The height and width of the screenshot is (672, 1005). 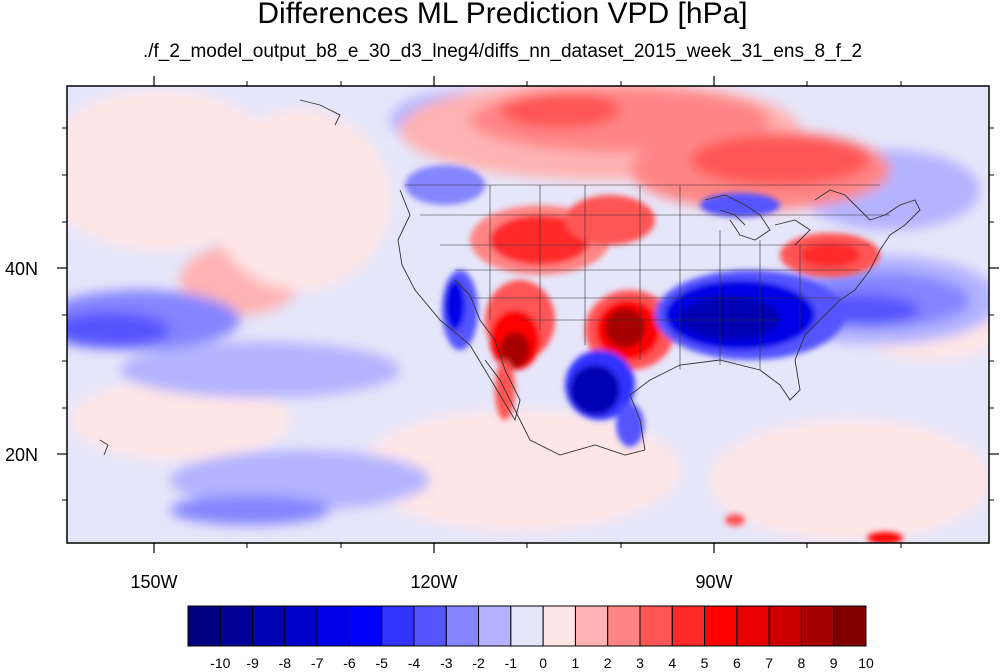 What do you see at coordinates (802, 663) in the screenshot?
I see `colorbar-label: 8` at bounding box center [802, 663].